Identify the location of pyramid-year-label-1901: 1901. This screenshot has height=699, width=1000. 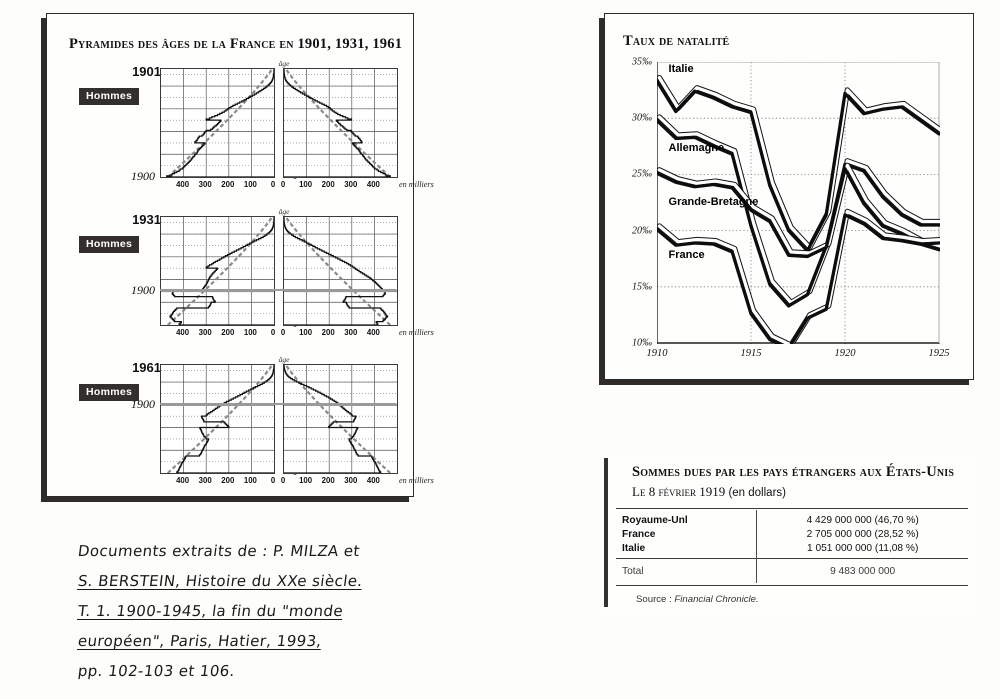
(146, 71).